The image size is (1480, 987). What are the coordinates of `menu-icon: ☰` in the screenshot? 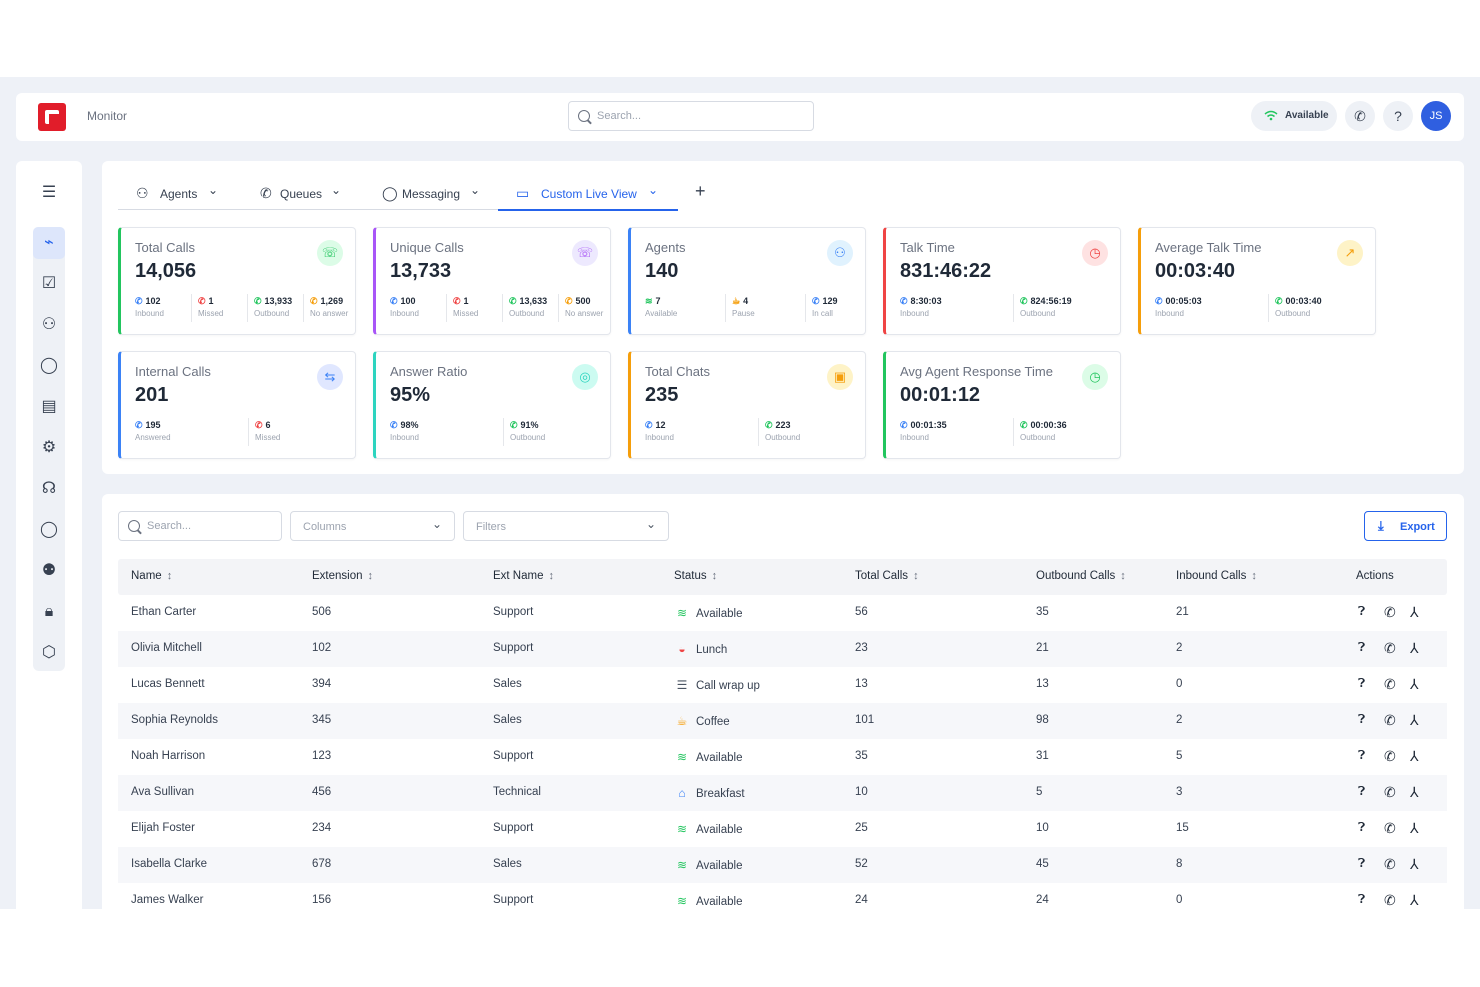 It's located at (49, 192).